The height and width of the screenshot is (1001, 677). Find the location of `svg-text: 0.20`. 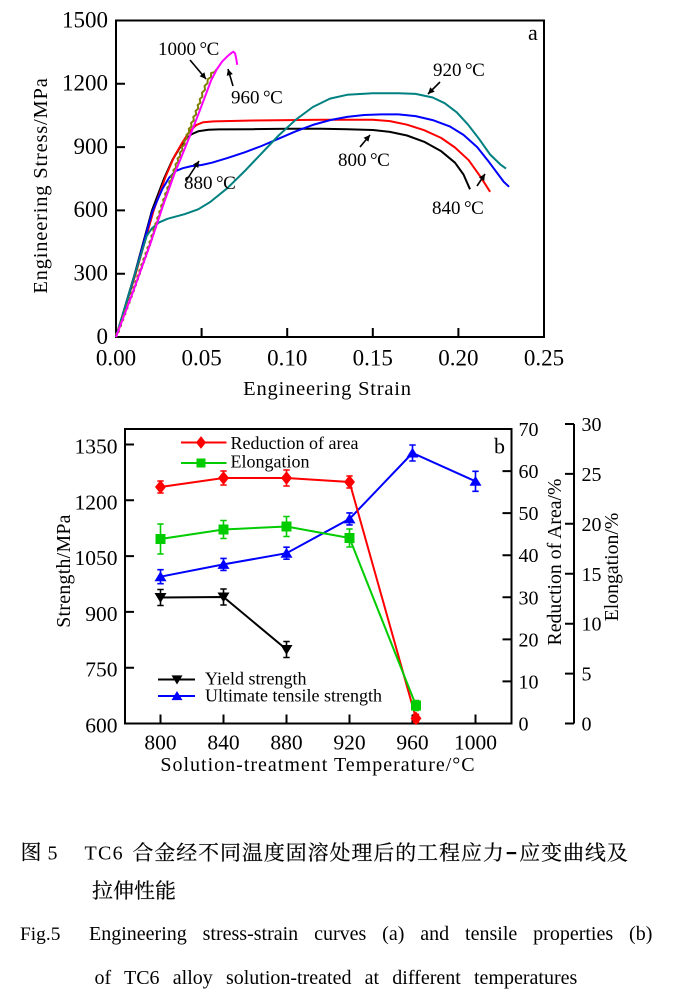

svg-text: 0.20 is located at coordinates (458, 358).